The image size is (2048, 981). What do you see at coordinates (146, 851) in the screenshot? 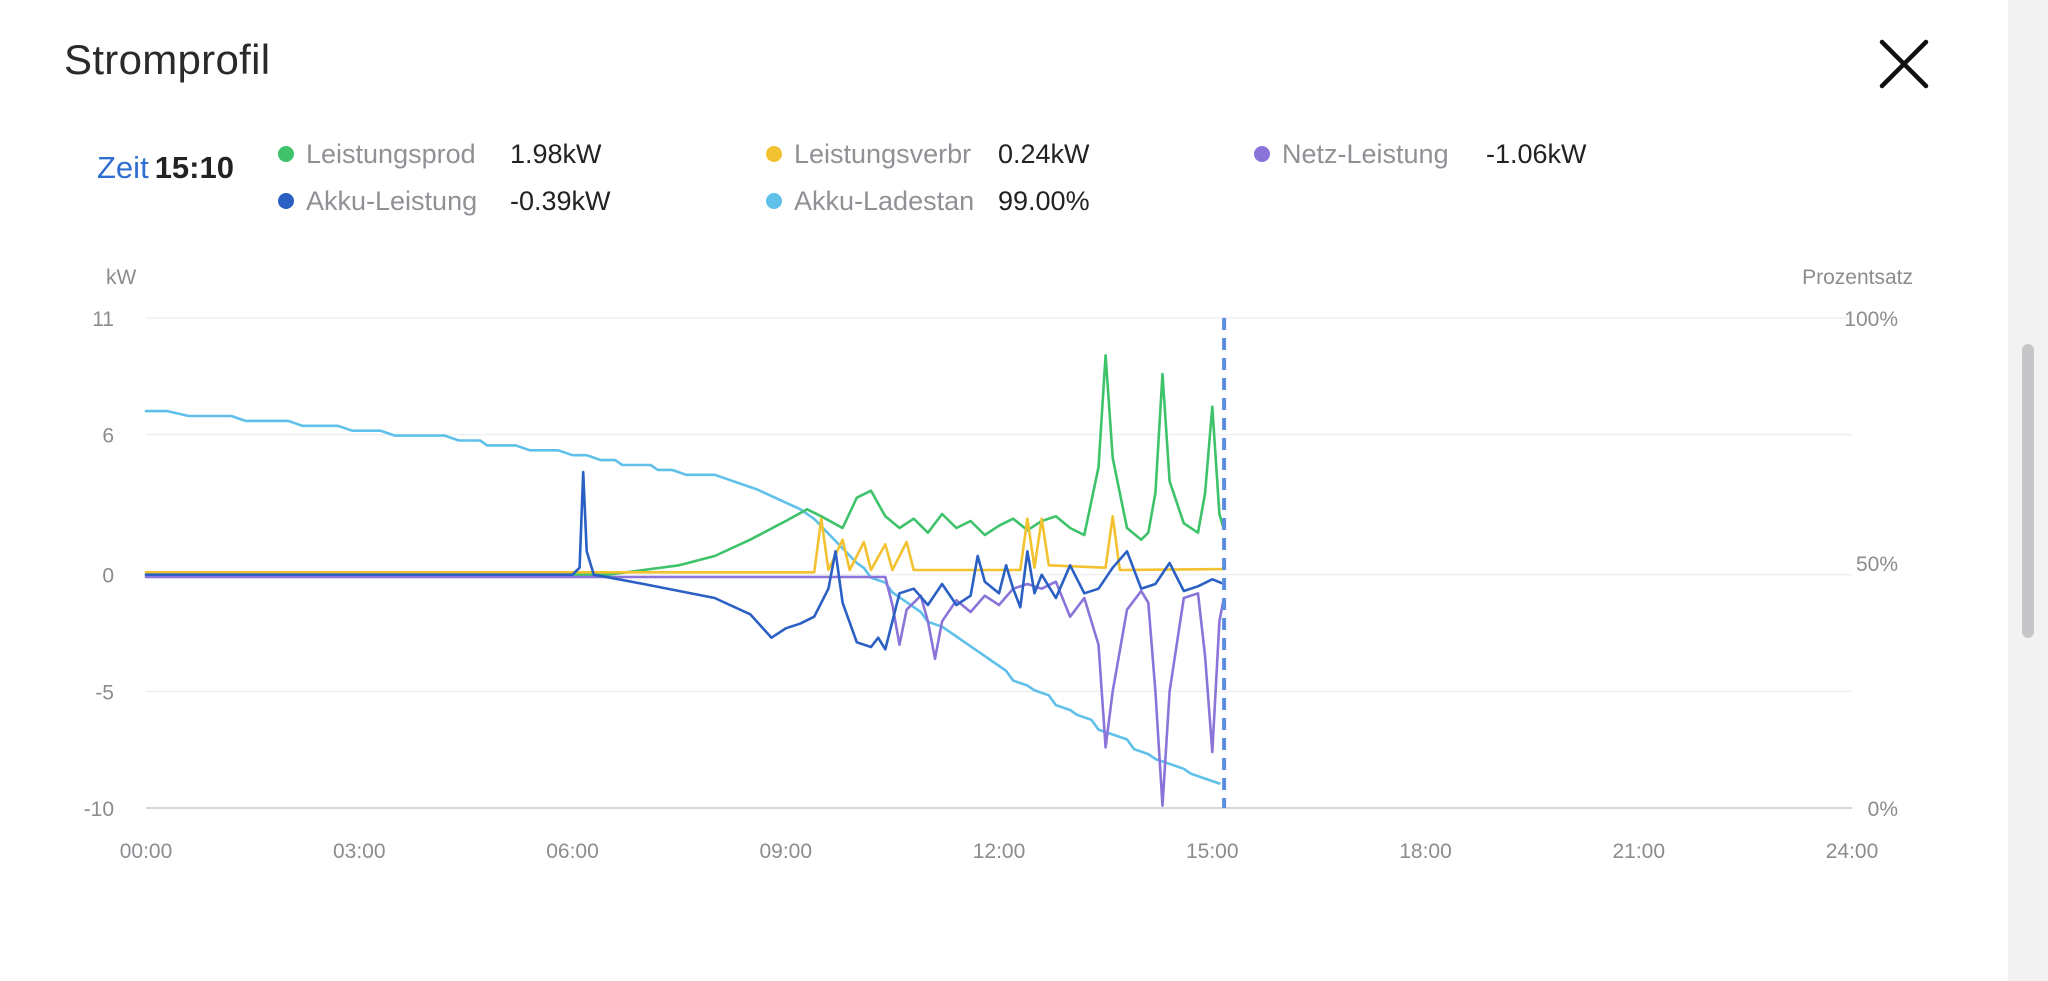
I see `x-tick-label: 00:00` at bounding box center [146, 851].